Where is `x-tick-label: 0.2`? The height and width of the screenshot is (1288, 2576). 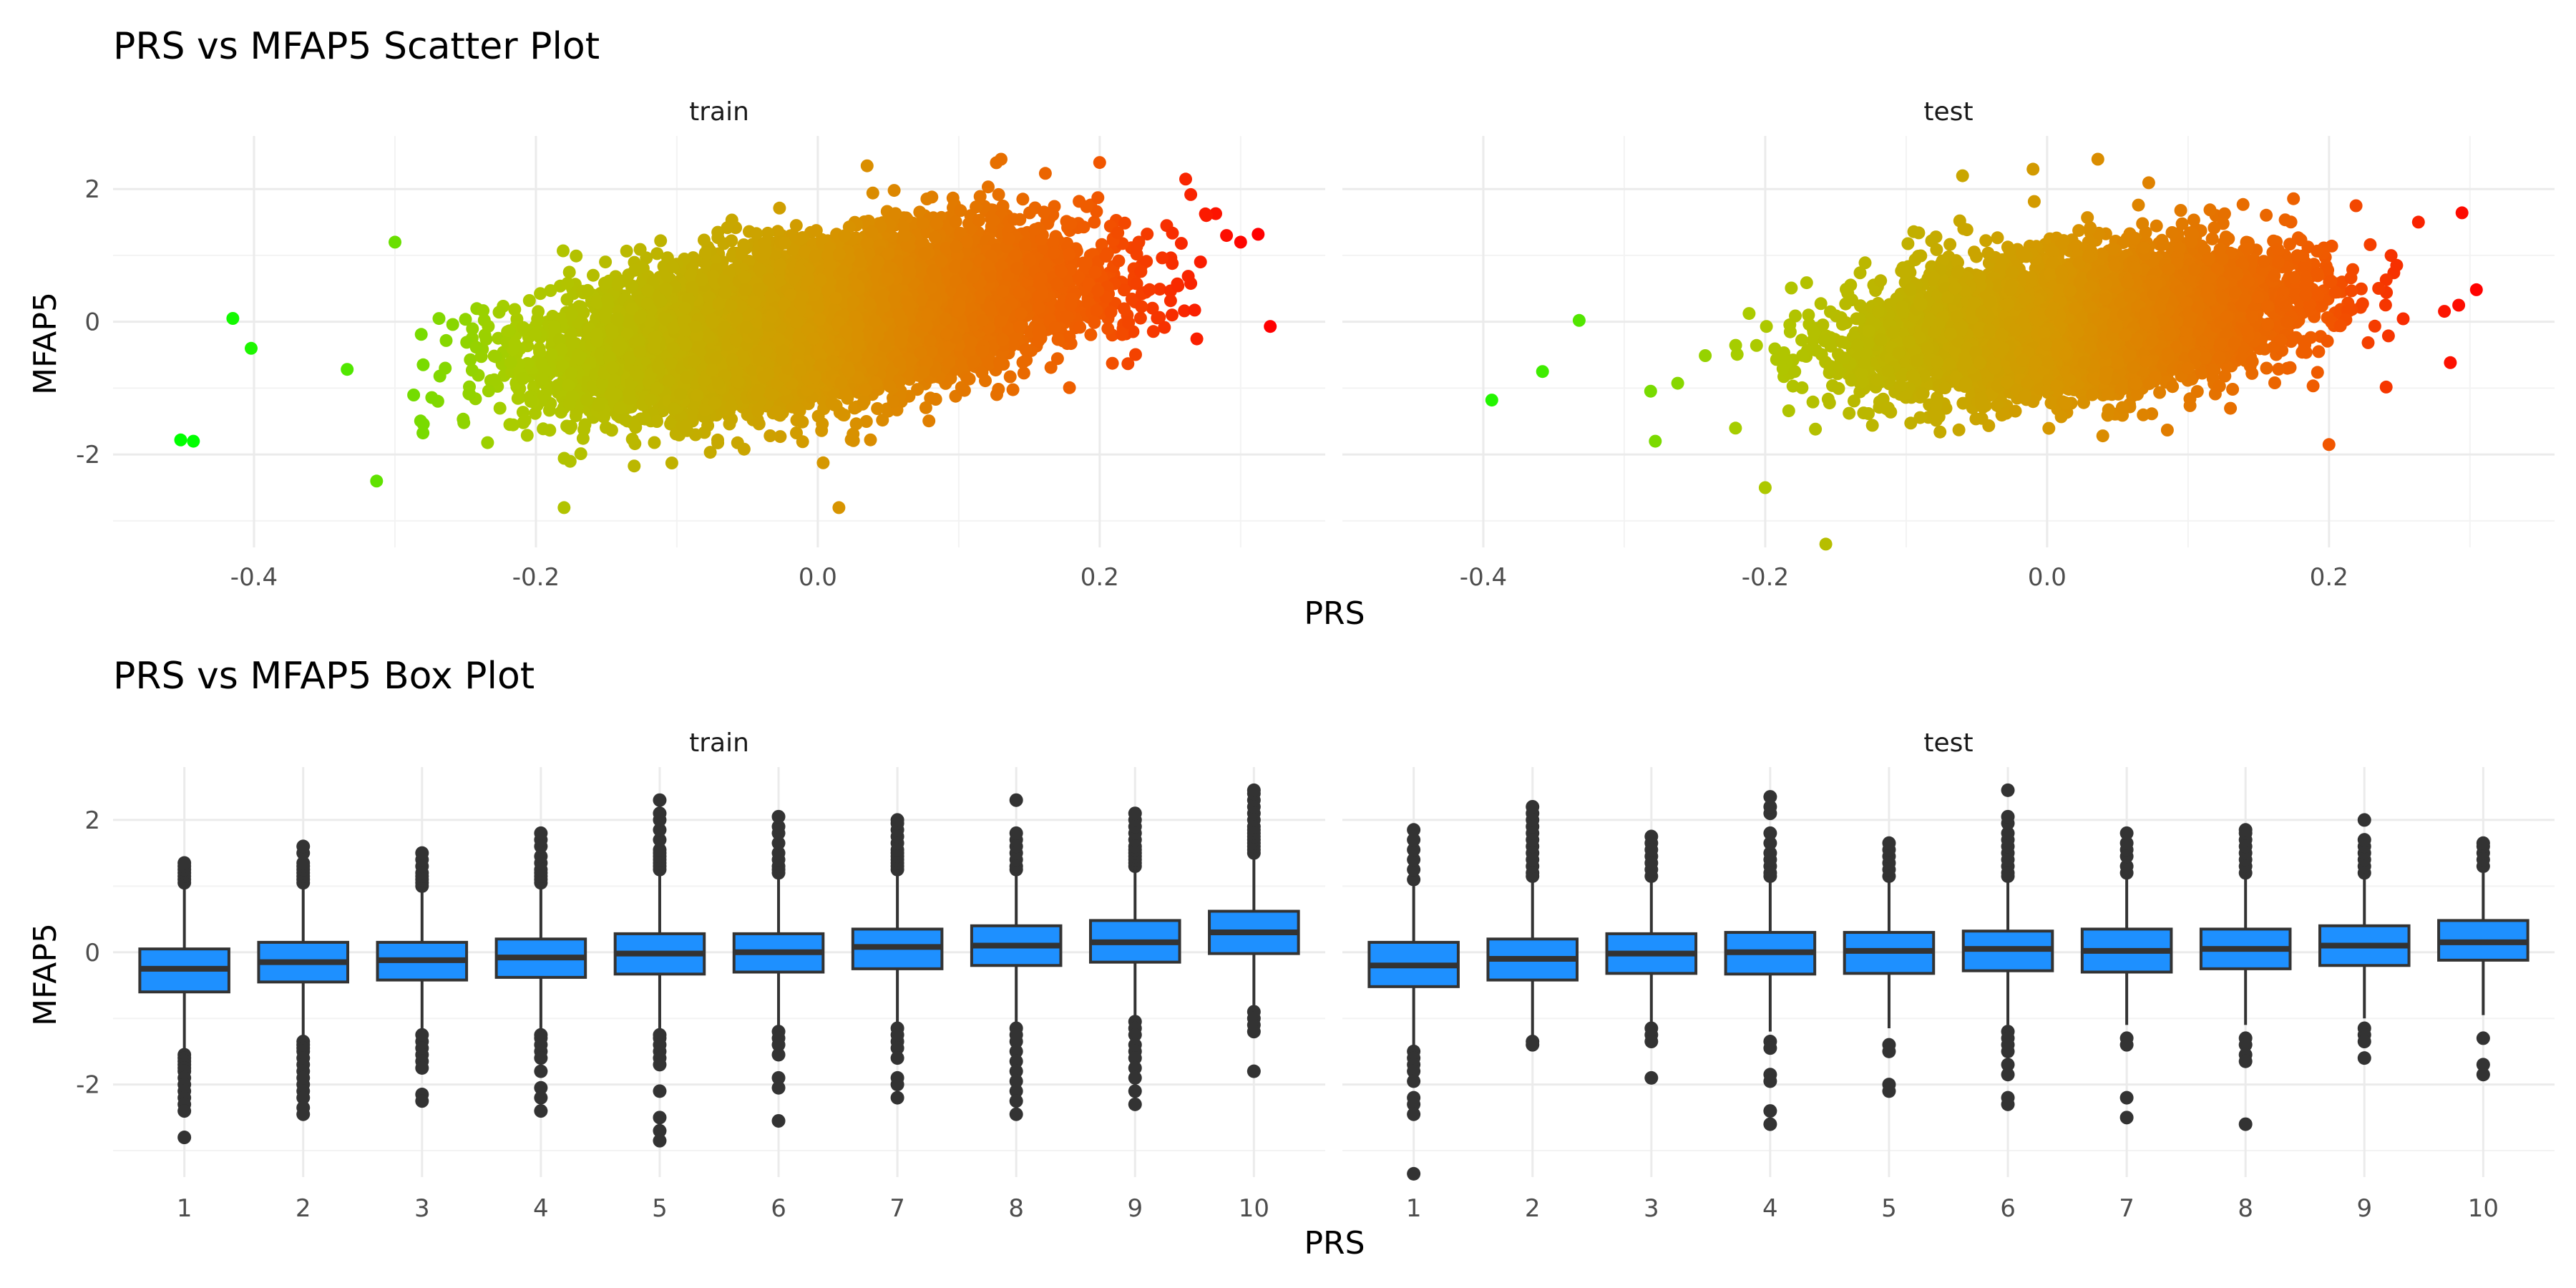
x-tick-label: 0.2 is located at coordinates (1099, 577).